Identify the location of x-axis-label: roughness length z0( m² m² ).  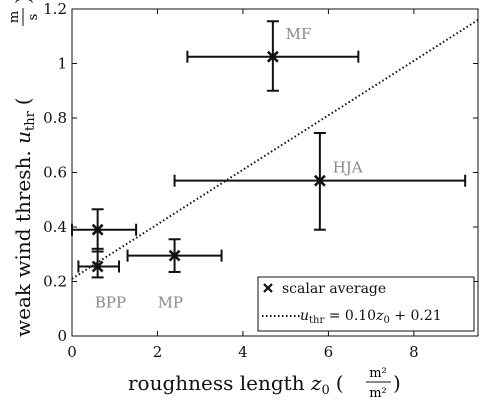
(264, 383).